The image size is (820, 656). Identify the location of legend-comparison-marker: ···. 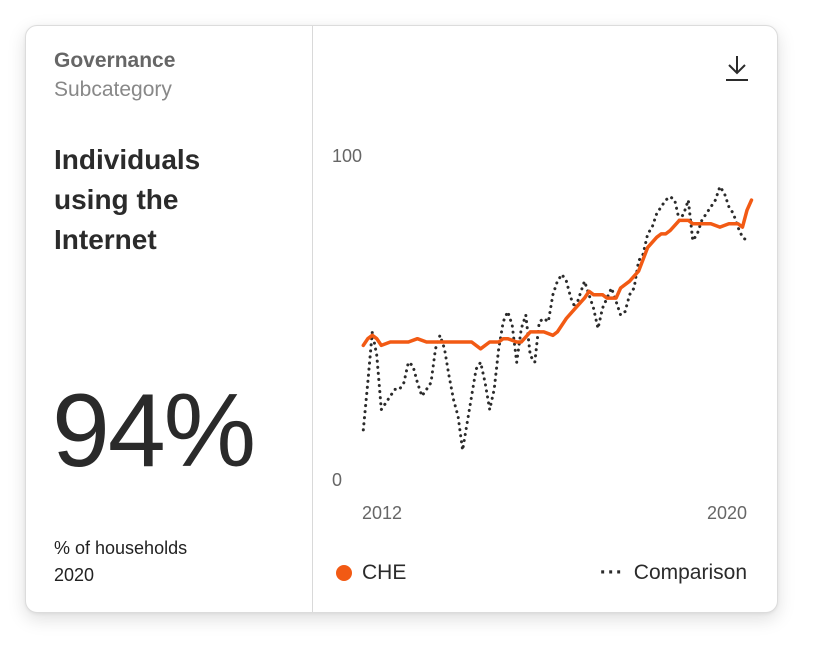
(611, 572).